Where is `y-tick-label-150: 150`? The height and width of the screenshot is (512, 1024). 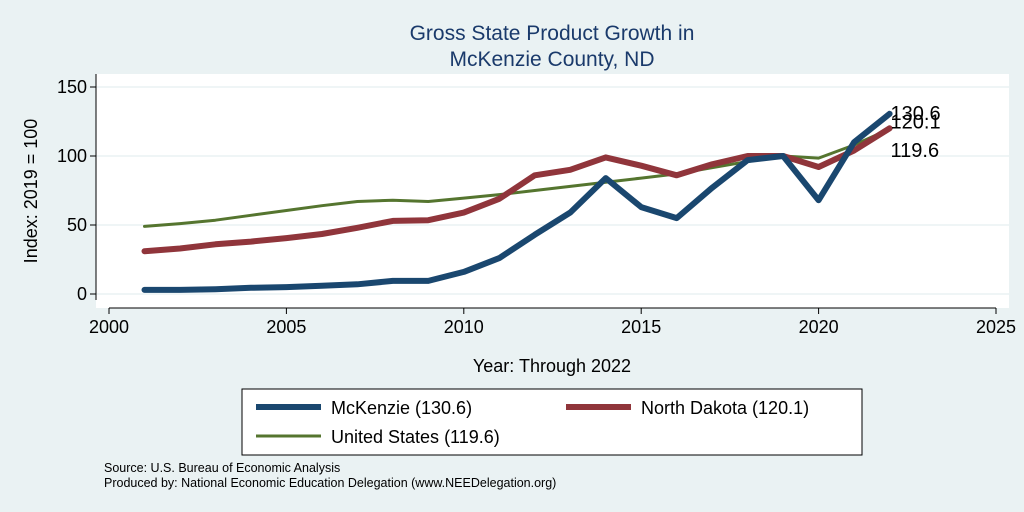 y-tick-label-150: 150 is located at coordinates (72, 87).